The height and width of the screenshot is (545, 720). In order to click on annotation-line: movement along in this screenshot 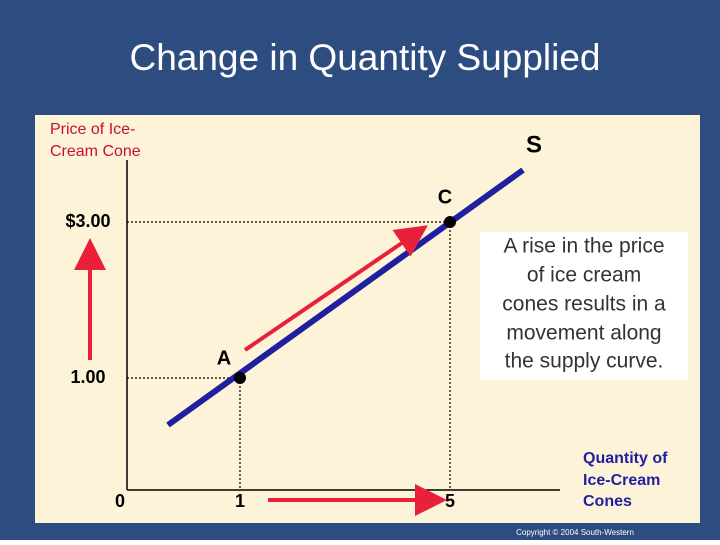, I will do `click(583, 333)`.